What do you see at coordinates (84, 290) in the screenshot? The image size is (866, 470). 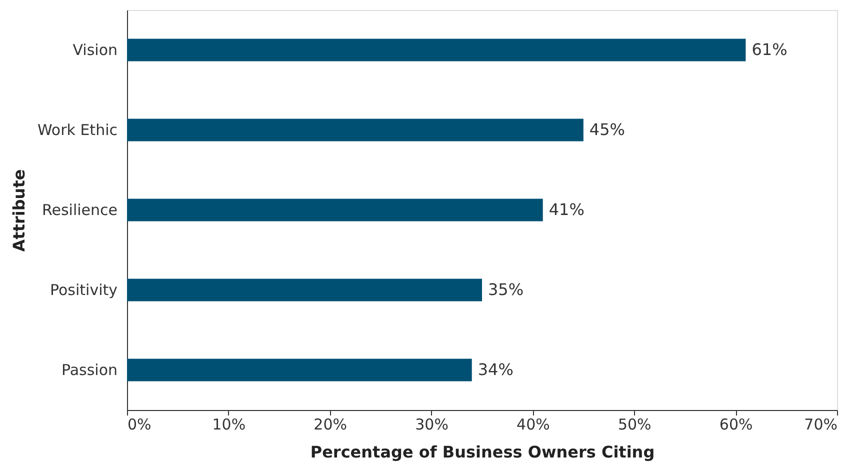 I see `y-tick-label: Positivity` at bounding box center [84, 290].